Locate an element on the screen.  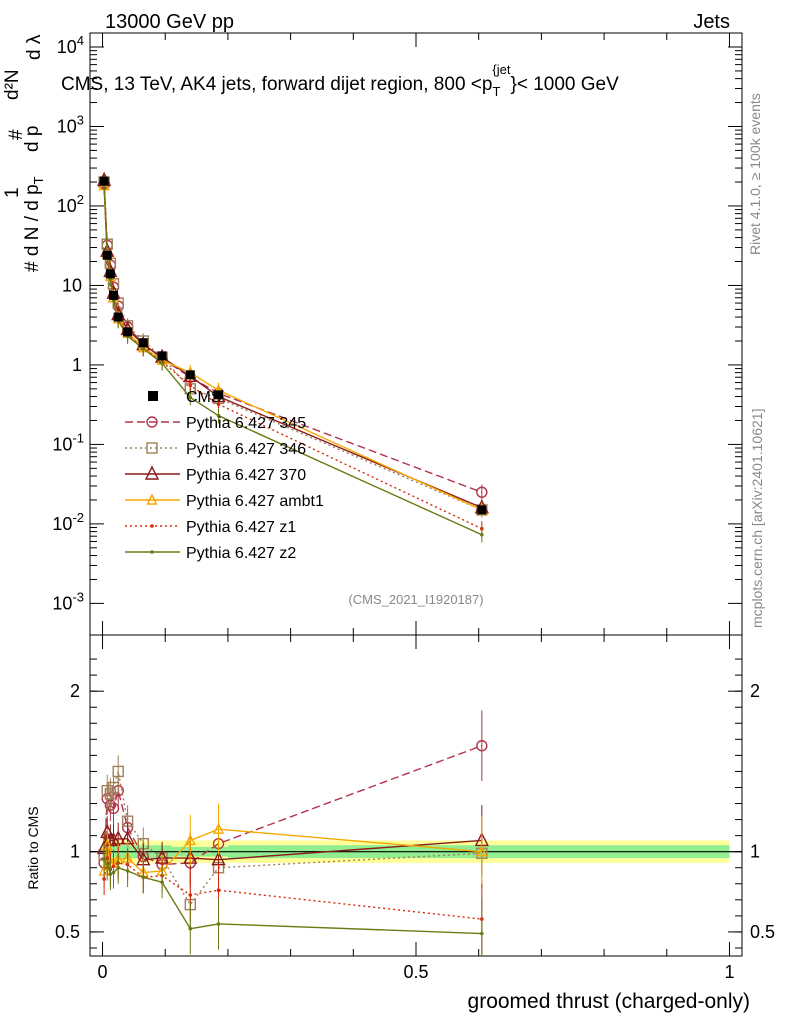
ratio-axis-label: Ratio to CMS is located at coordinates (33, 847).